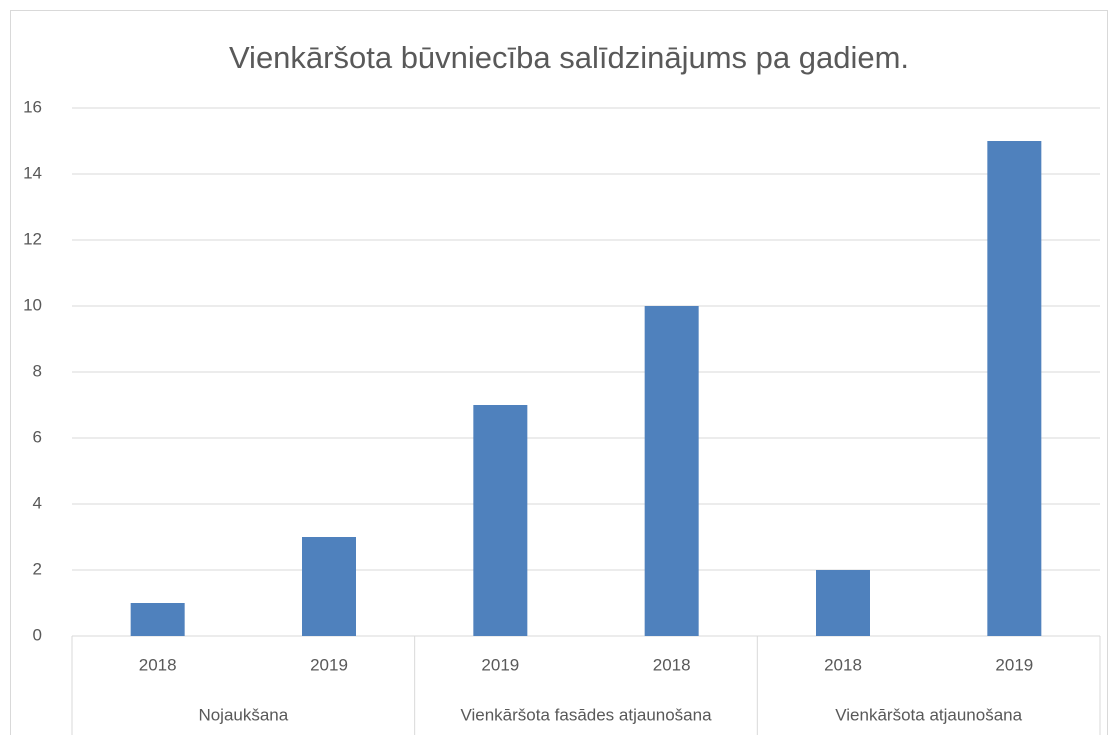 Image resolution: width=1119 pixels, height=735 pixels. What do you see at coordinates (32, 172) in the screenshot?
I see `y-tick-label: 14` at bounding box center [32, 172].